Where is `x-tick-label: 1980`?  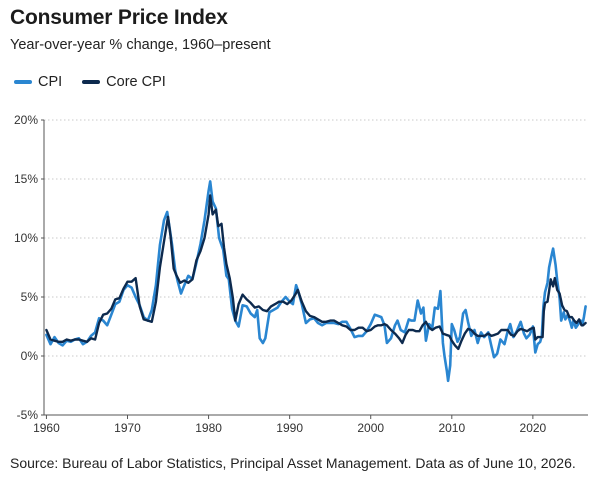
x-tick-label: 1980 is located at coordinates (208, 428).